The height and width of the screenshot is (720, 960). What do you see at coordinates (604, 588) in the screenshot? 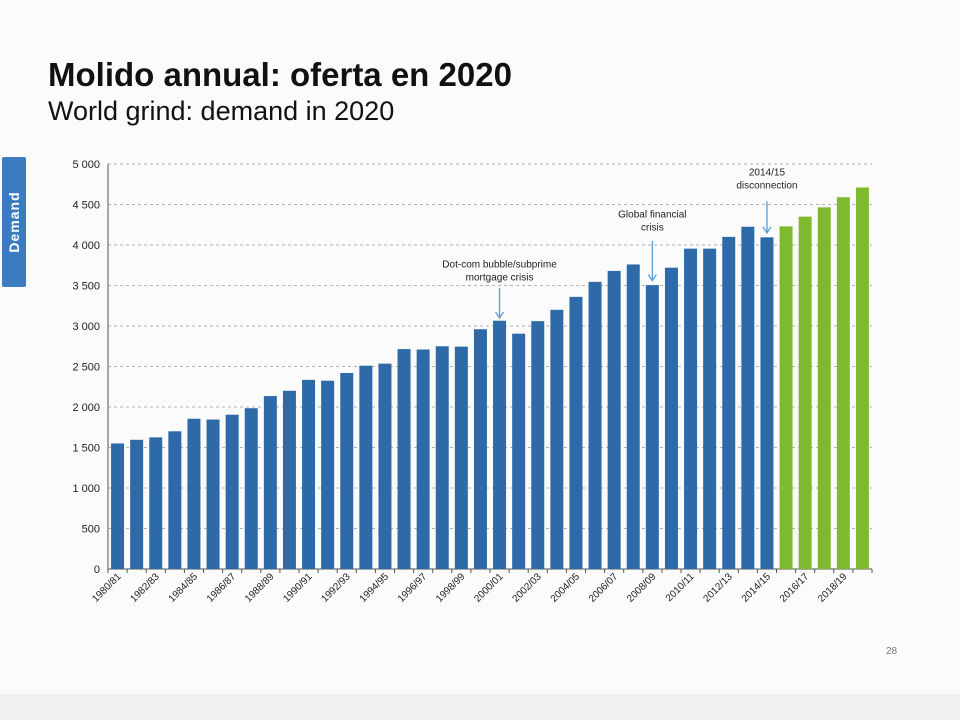
I see `x-tick-label: 2006/07` at bounding box center [604, 588].